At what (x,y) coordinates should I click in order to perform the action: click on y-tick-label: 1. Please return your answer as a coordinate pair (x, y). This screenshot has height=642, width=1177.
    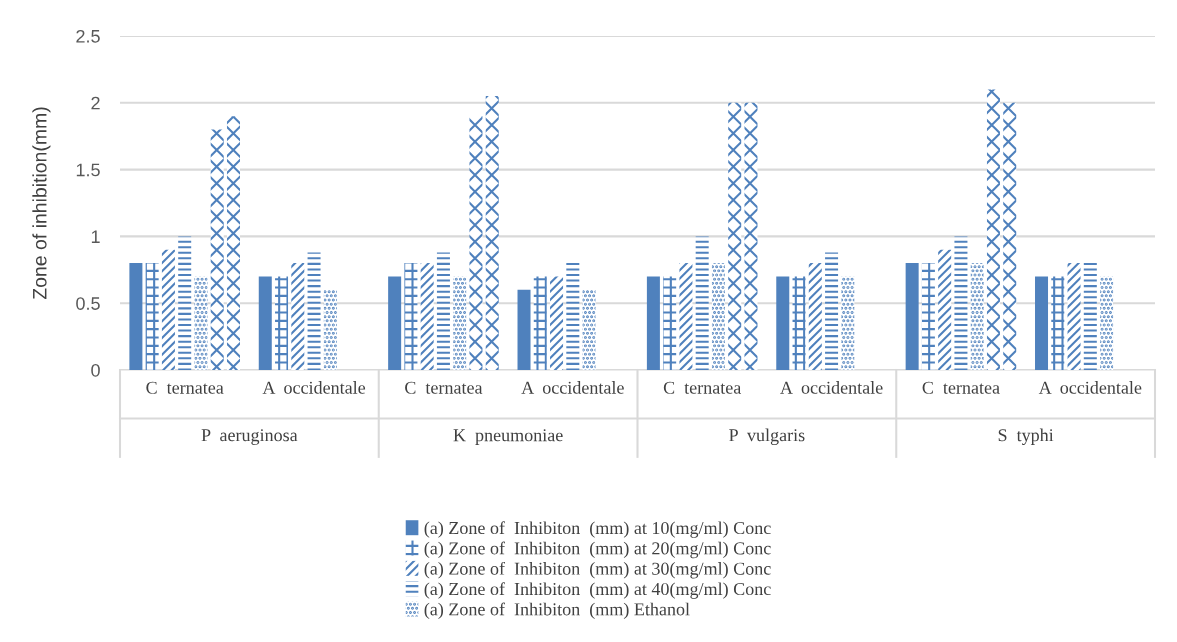
    Looking at the image, I should click on (95, 236).